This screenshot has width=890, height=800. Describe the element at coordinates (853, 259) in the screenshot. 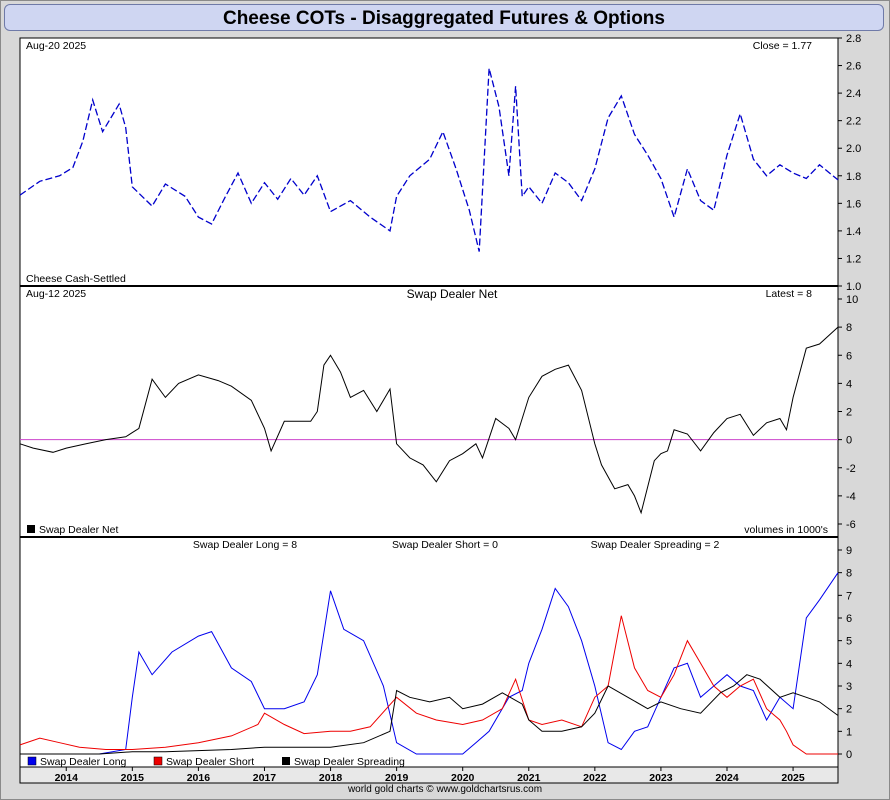

I see `price-ytick-label: 1.2` at that location.